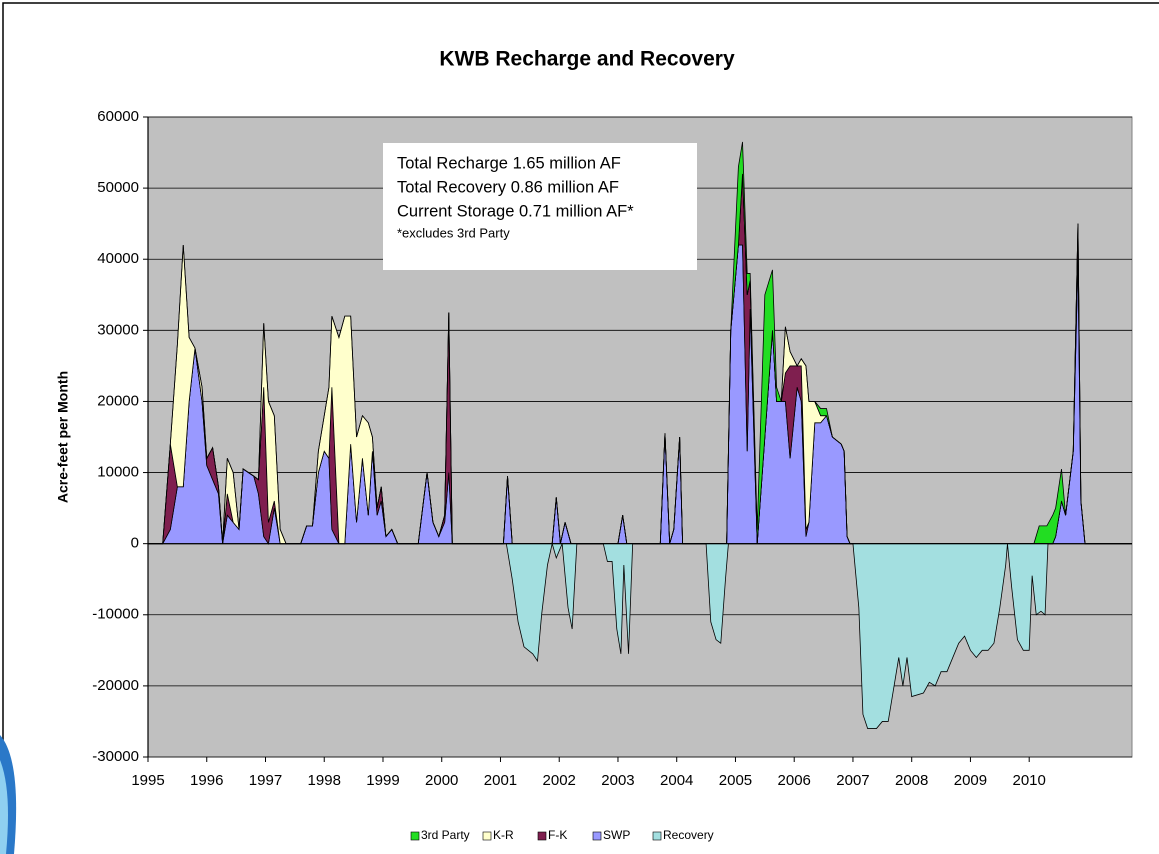 The image size is (1159, 854). Describe the element at coordinates (587, 59) in the screenshot. I see `chart-title: KWB Recharge and Recovery` at that location.